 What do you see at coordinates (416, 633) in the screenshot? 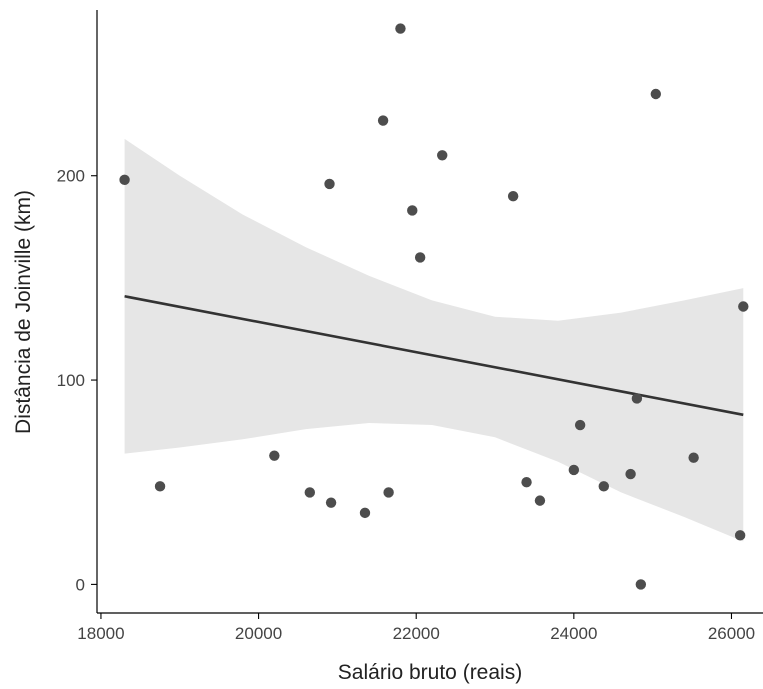
I see `x-tick-label: 22000` at bounding box center [416, 633].